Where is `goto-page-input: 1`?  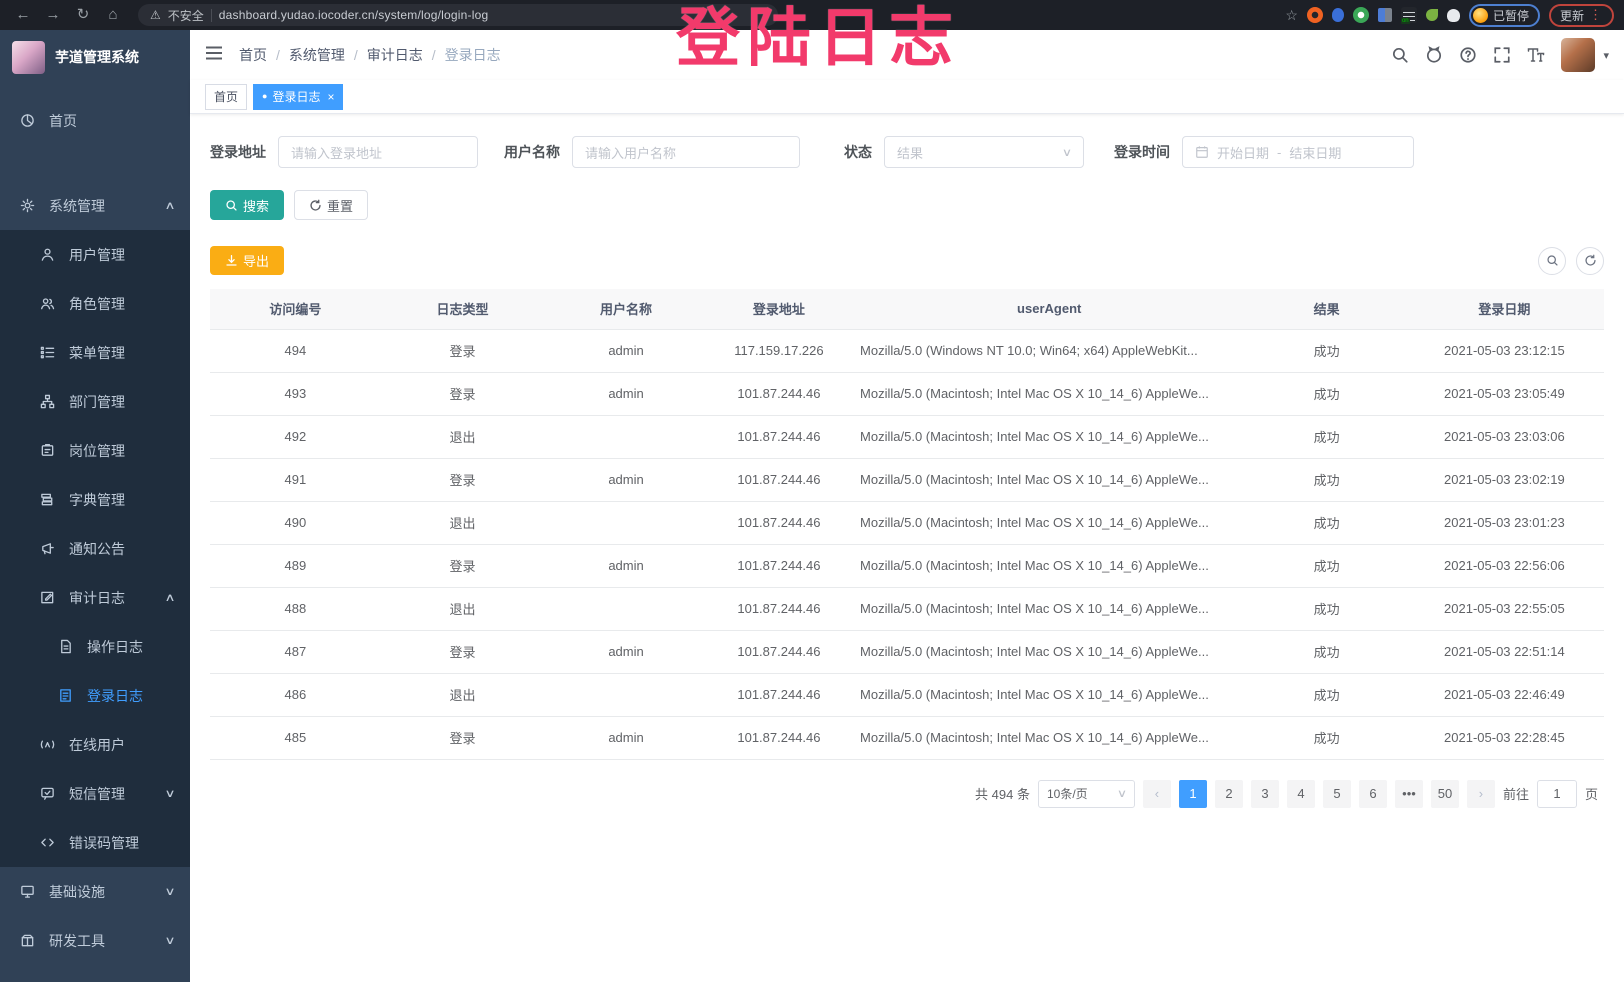 goto-page-input: 1 is located at coordinates (1556, 793).